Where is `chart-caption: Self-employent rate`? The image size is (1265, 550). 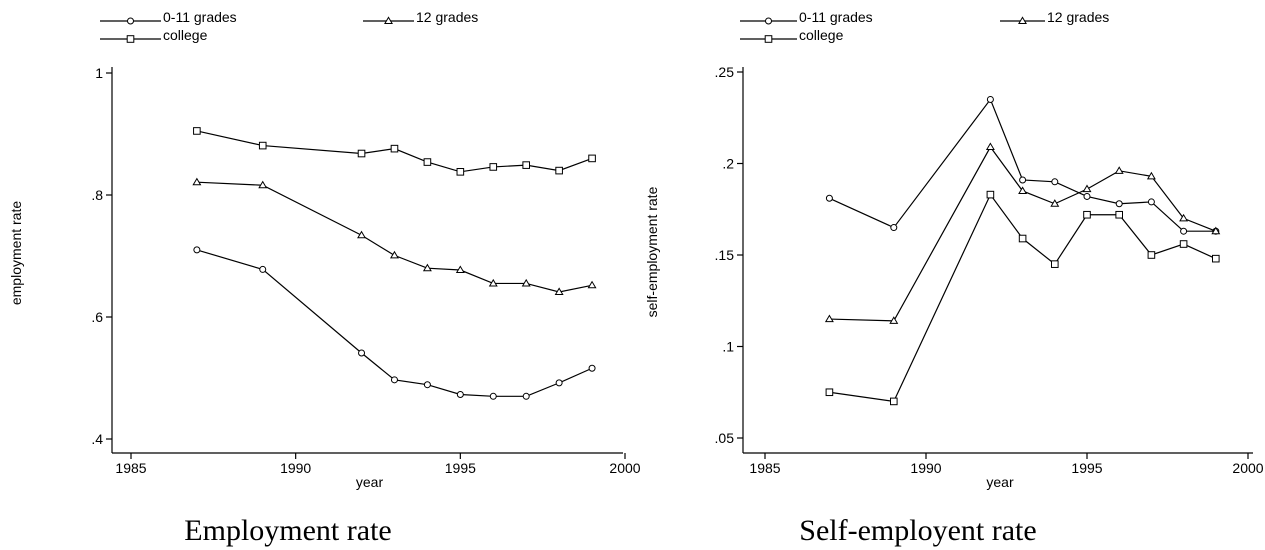 chart-caption: Self-employent rate is located at coordinates (917, 530).